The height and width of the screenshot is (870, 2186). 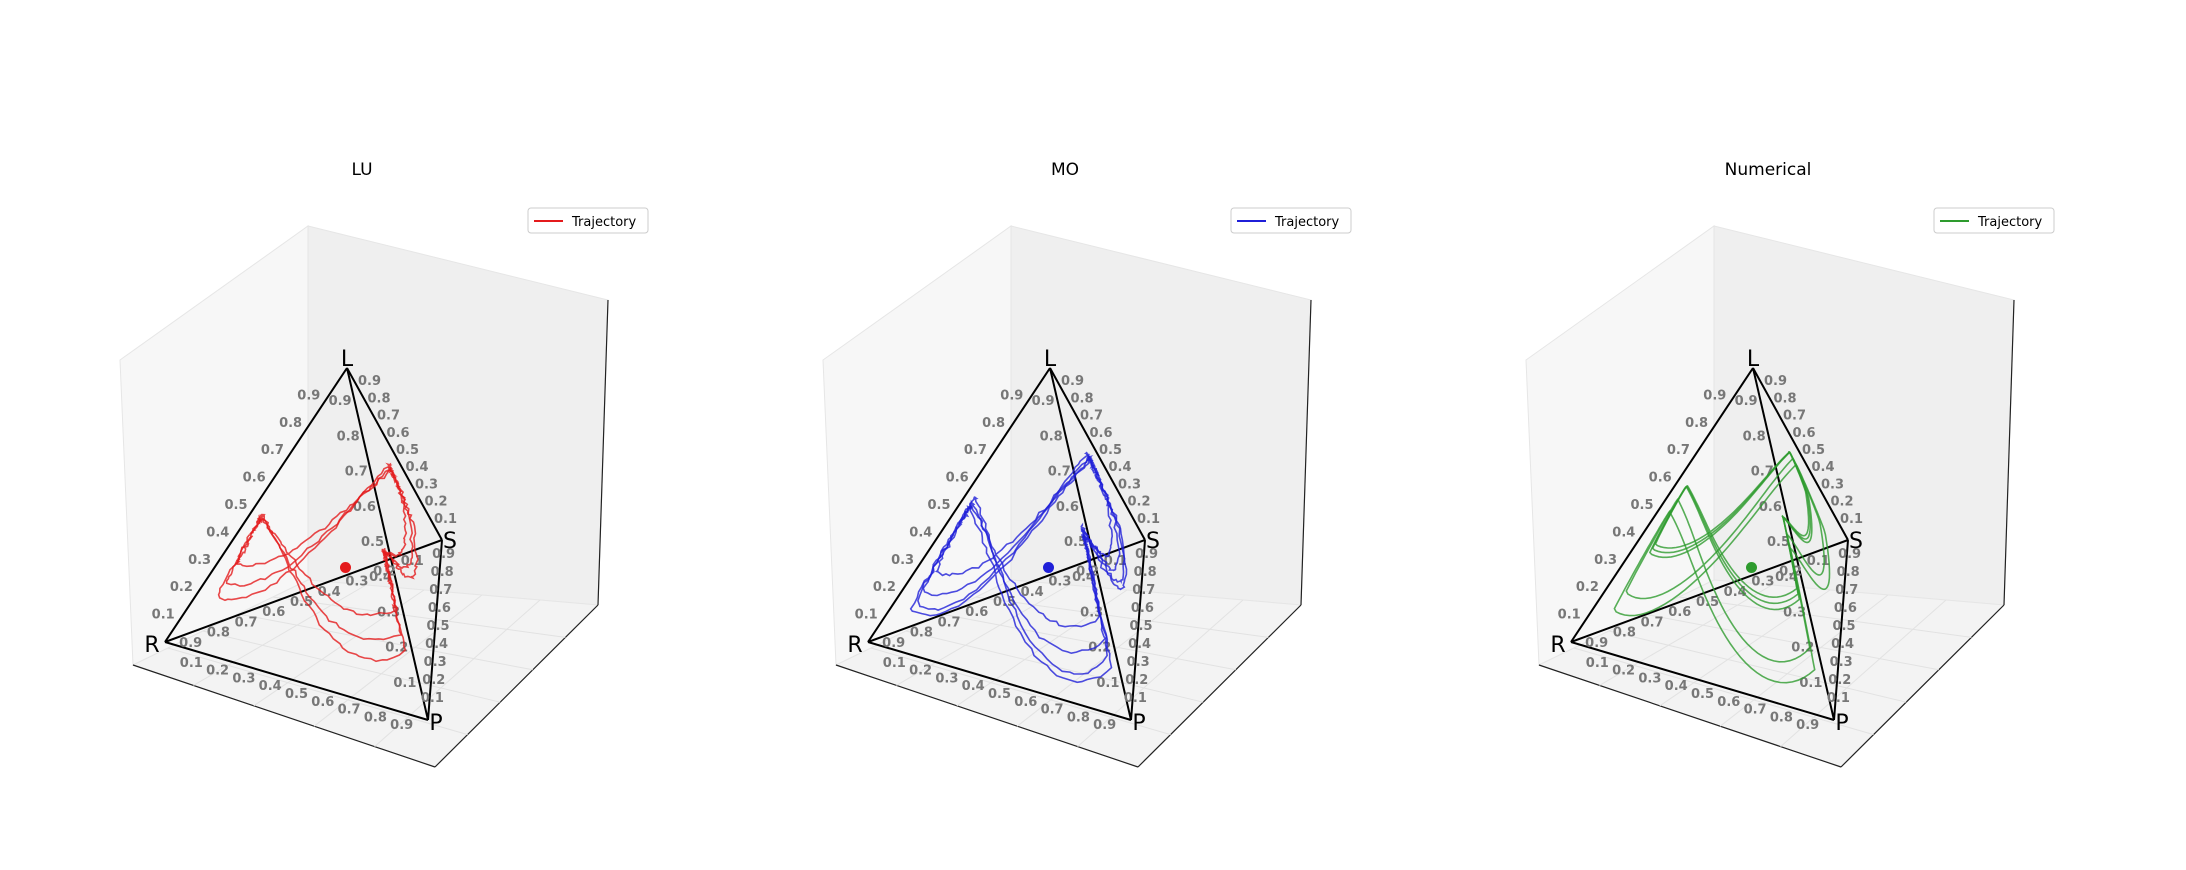 I want to click on legend: Trajectory, so click(x=1994, y=220).